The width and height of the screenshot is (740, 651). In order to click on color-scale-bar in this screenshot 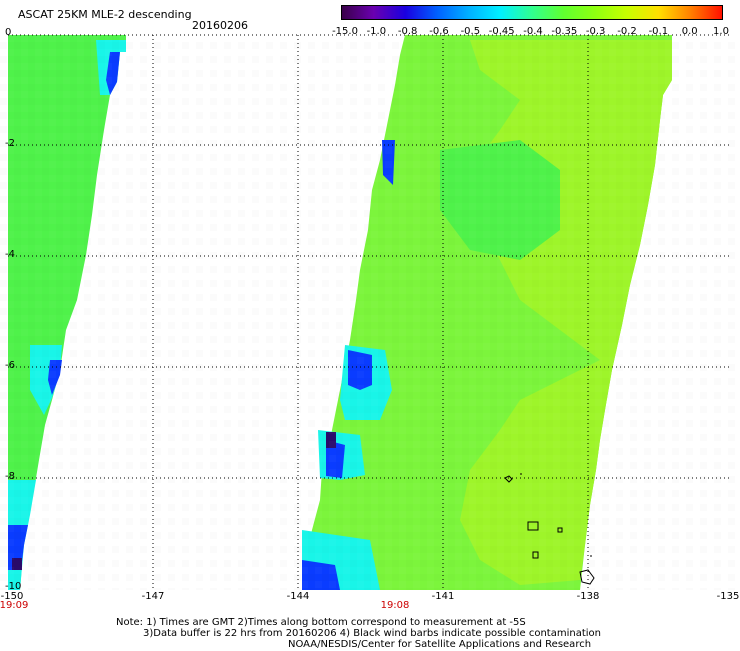, I will do `click(532, 12)`.